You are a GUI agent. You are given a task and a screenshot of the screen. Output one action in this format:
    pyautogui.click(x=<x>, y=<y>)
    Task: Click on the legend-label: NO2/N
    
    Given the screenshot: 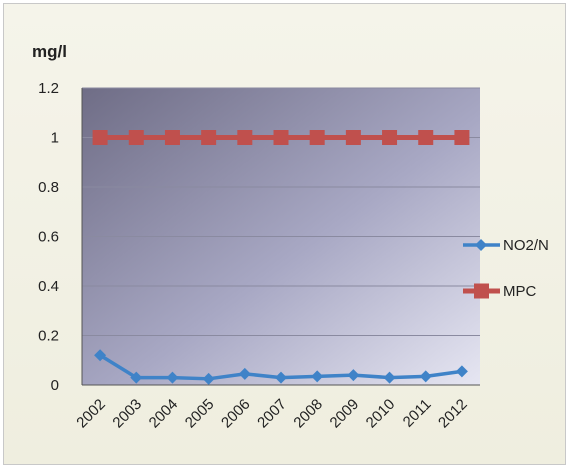 What is the action you would take?
    pyautogui.click(x=526, y=245)
    